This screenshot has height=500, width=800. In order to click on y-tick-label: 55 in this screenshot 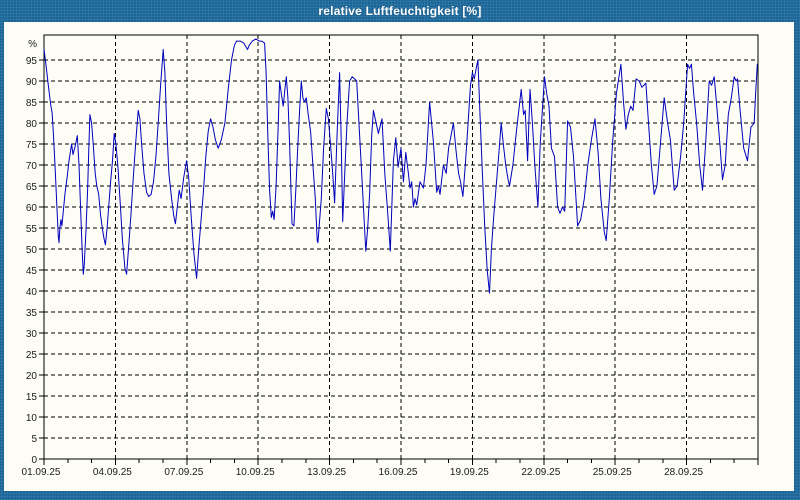, I will do `click(32, 229)`.